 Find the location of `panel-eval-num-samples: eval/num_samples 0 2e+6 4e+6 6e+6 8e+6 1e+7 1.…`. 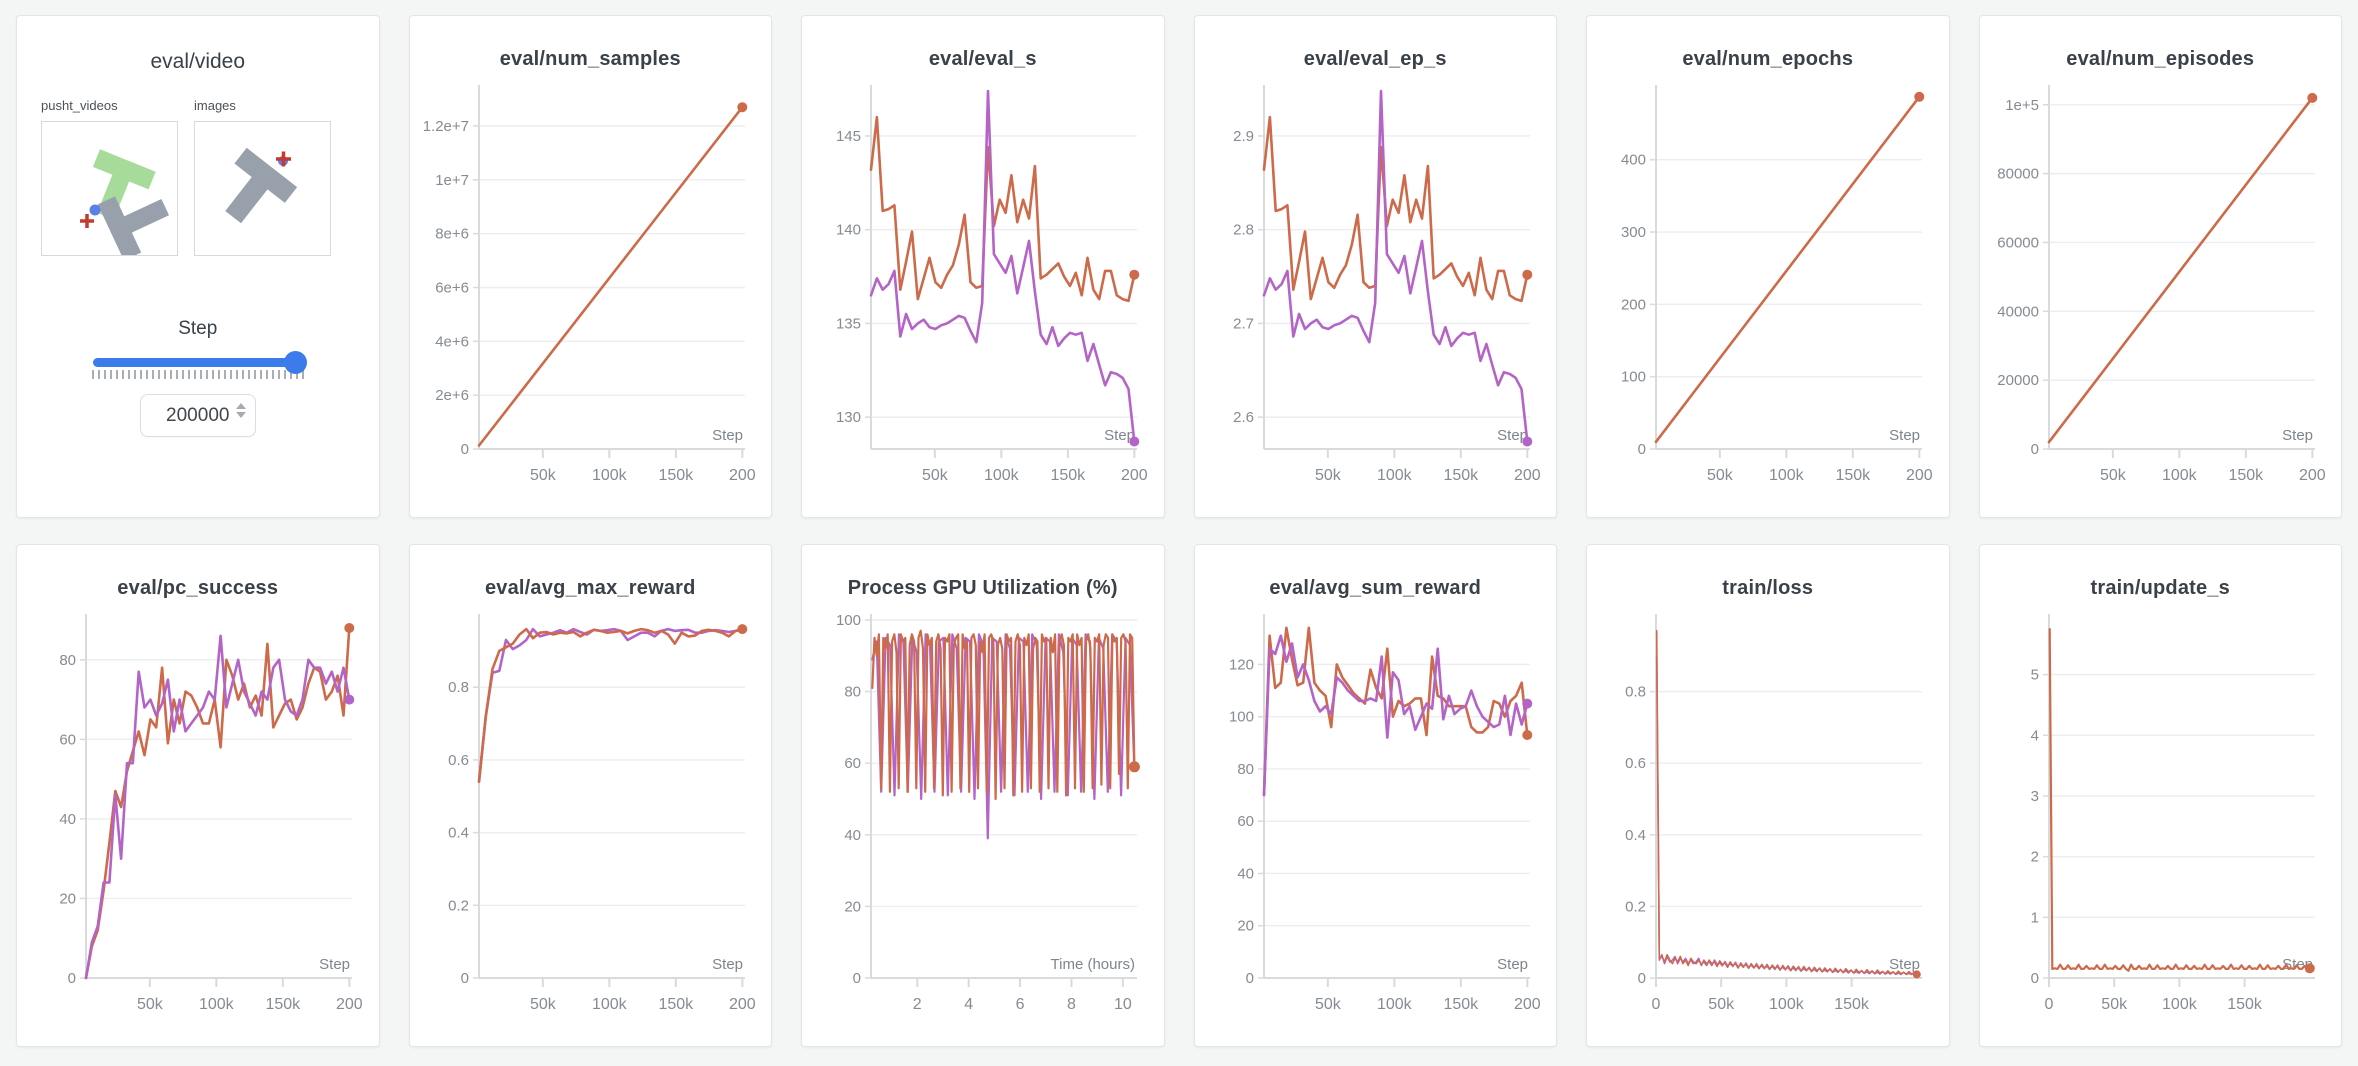

panel-eval-num-samples: eval/num_samples 0 2e+6 4e+6 6e+6 8e+6 1e+7 1.… is located at coordinates (590, 266).